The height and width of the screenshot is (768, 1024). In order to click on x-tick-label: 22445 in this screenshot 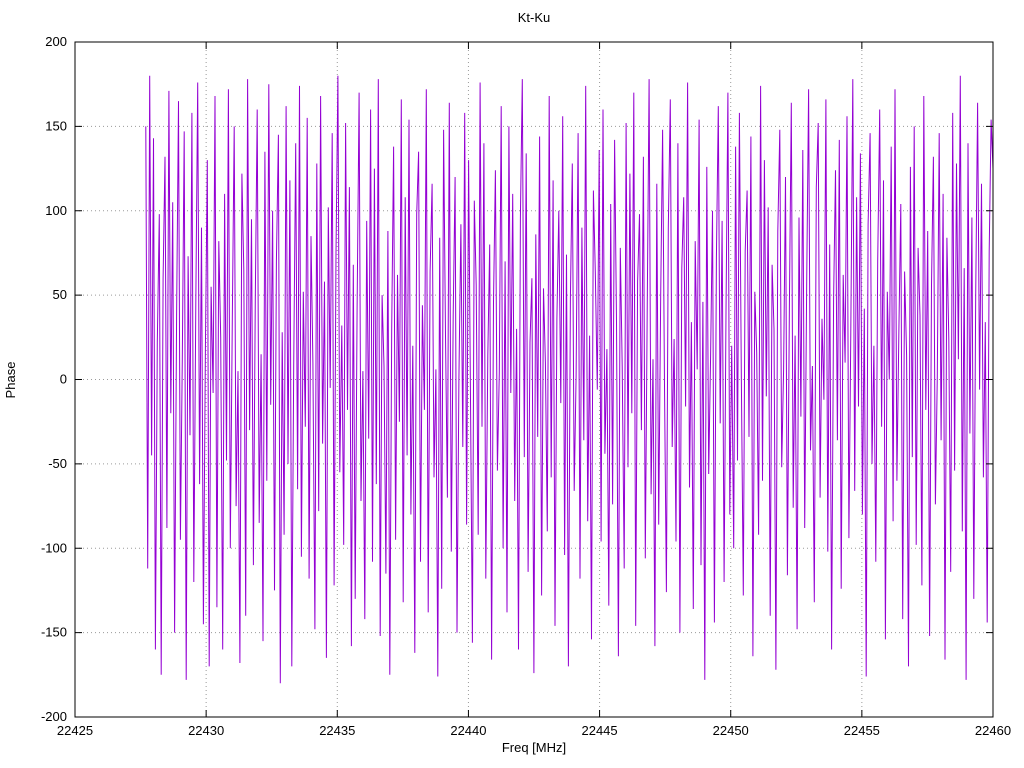, I will do `click(599, 730)`.